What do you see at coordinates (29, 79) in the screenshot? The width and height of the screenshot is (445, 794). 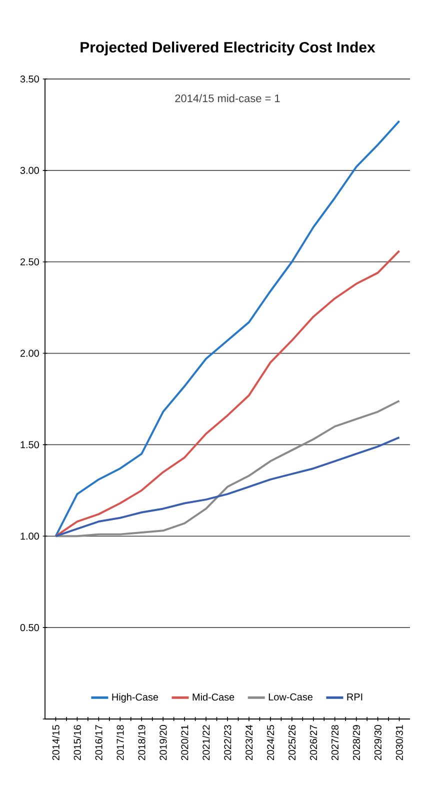 I see `y-tick-label: 3.50` at bounding box center [29, 79].